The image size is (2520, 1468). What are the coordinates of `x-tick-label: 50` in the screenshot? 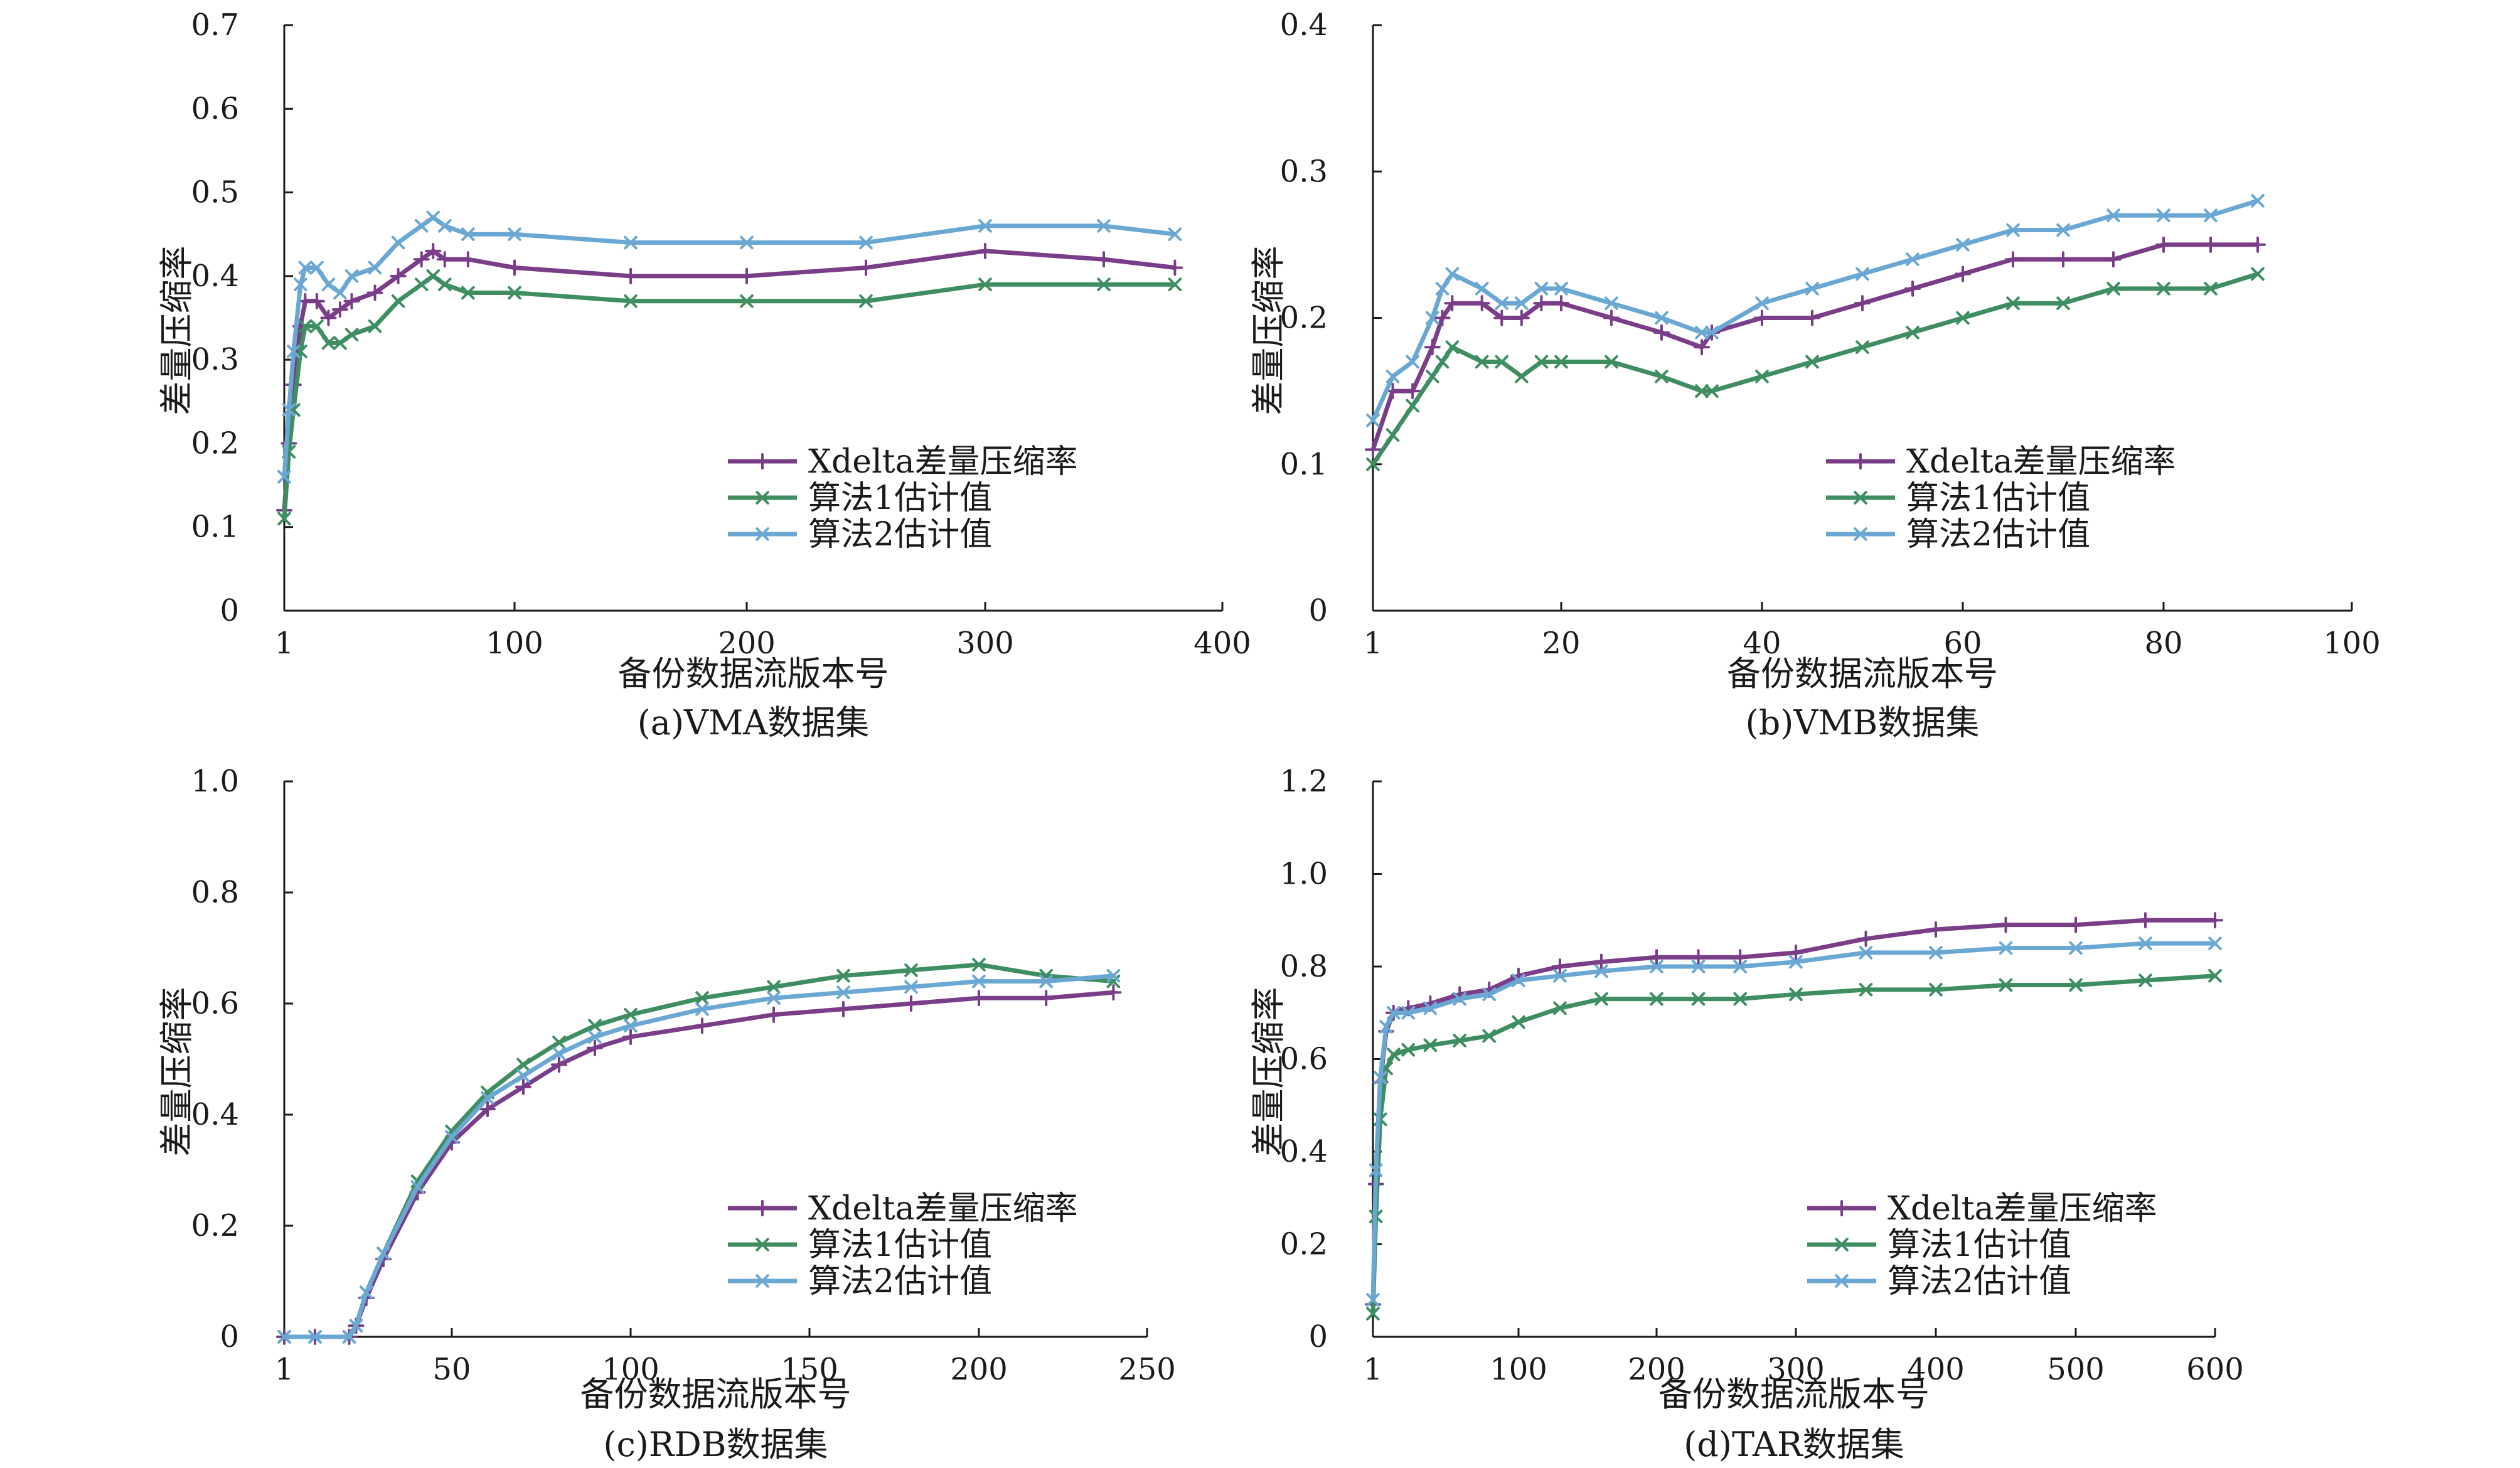 It's located at (451, 1369).